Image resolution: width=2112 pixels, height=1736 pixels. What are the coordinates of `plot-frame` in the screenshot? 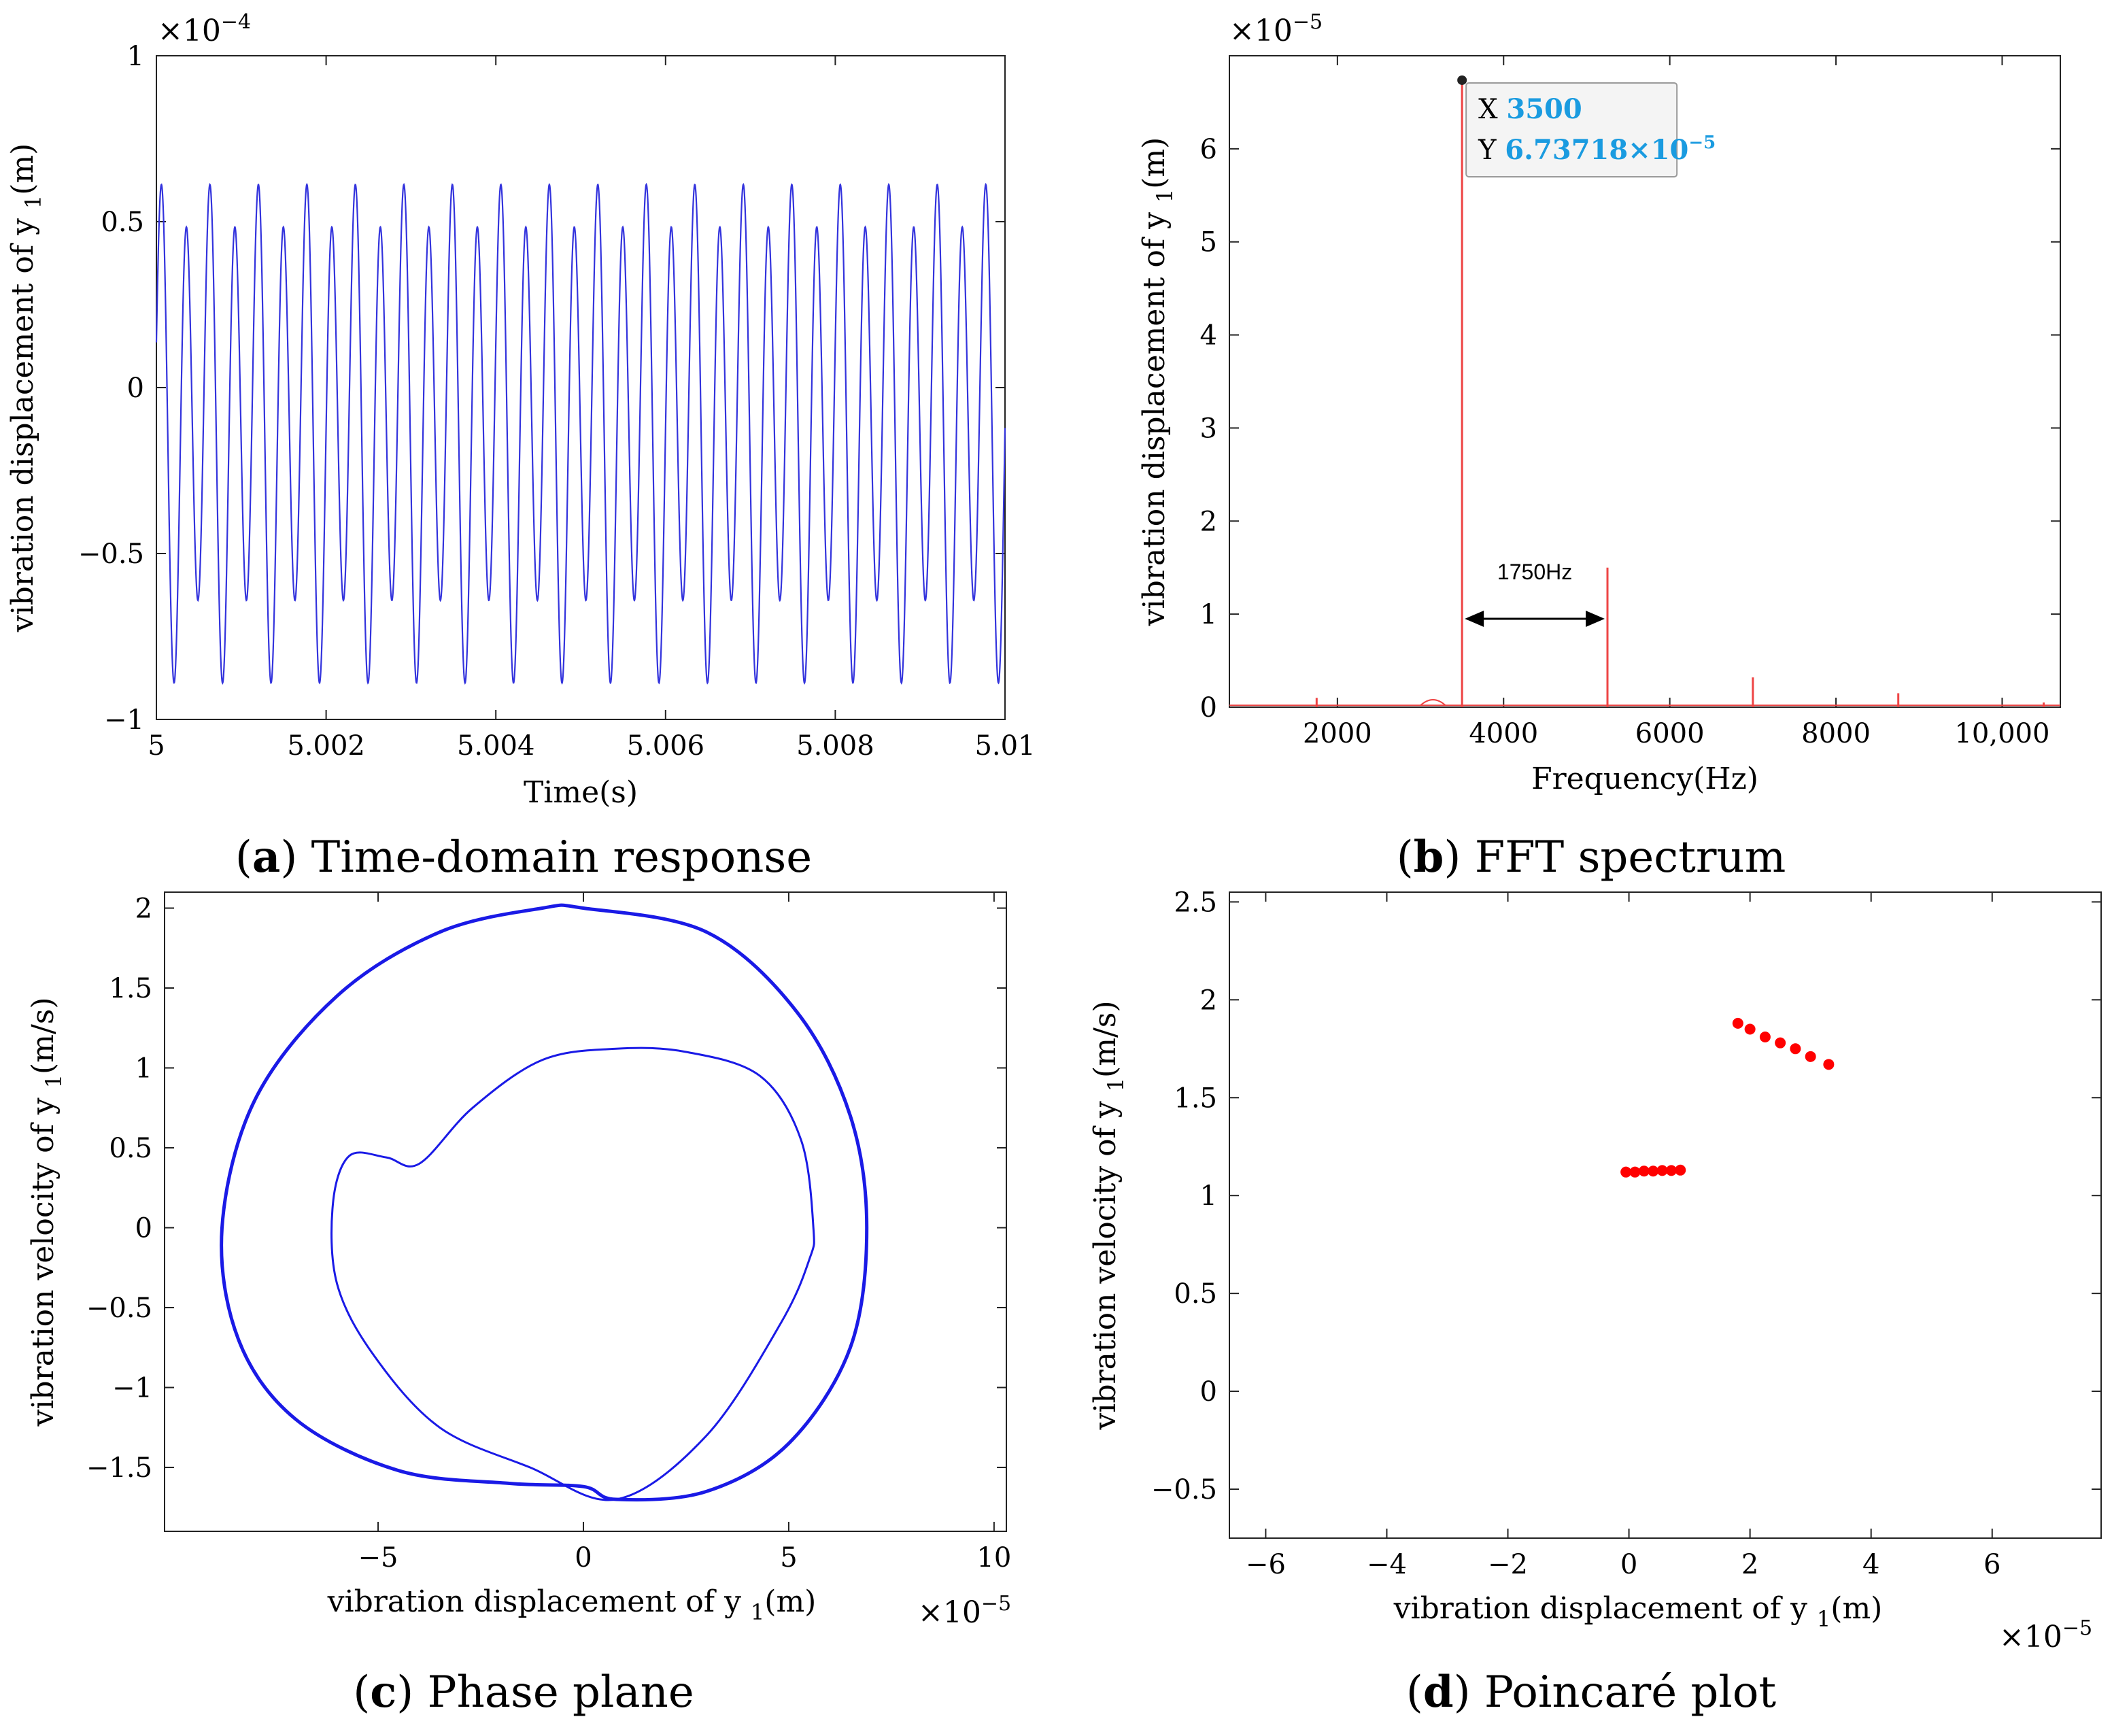 It's located at (1645, 381).